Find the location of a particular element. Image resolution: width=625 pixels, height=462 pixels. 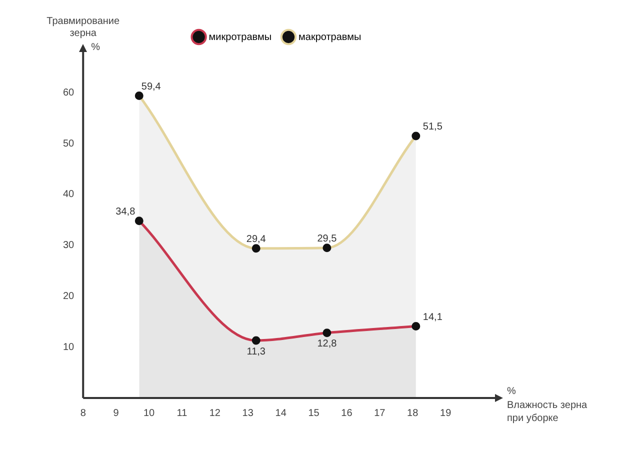

x-tick-label: 16 is located at coordinates (347, 413).